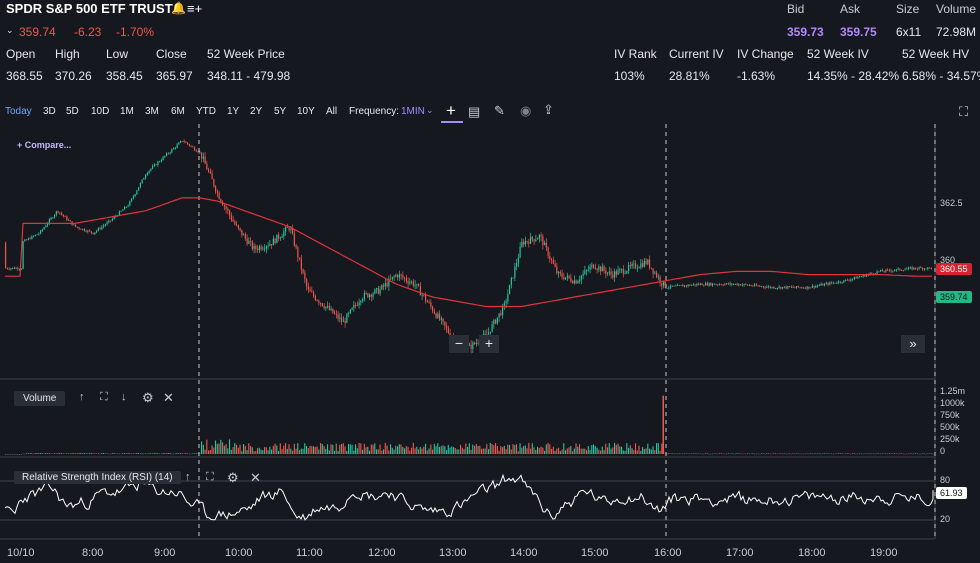 This screenshot has width=980, height=563. What do you see at coordinates (526, 110) in the screenshot?
I see `check-circle-icon: ◉` at bounding box center [526, 110].